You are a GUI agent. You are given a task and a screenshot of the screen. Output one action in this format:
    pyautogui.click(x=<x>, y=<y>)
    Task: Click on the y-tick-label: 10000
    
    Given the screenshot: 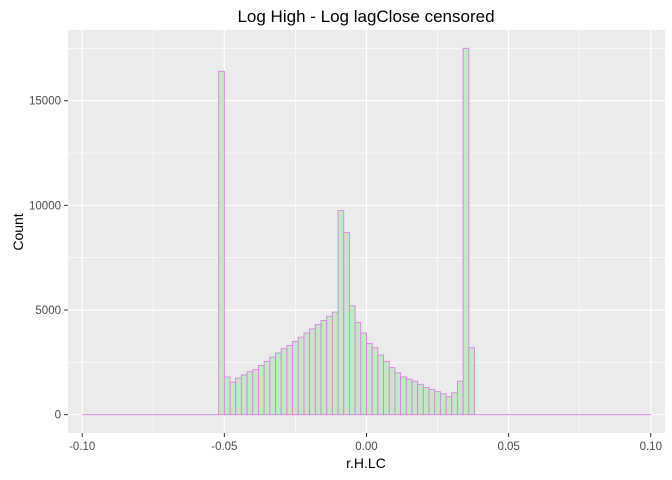 What is the action you would take?
    pyautogui.click(x=45, y=206)
    